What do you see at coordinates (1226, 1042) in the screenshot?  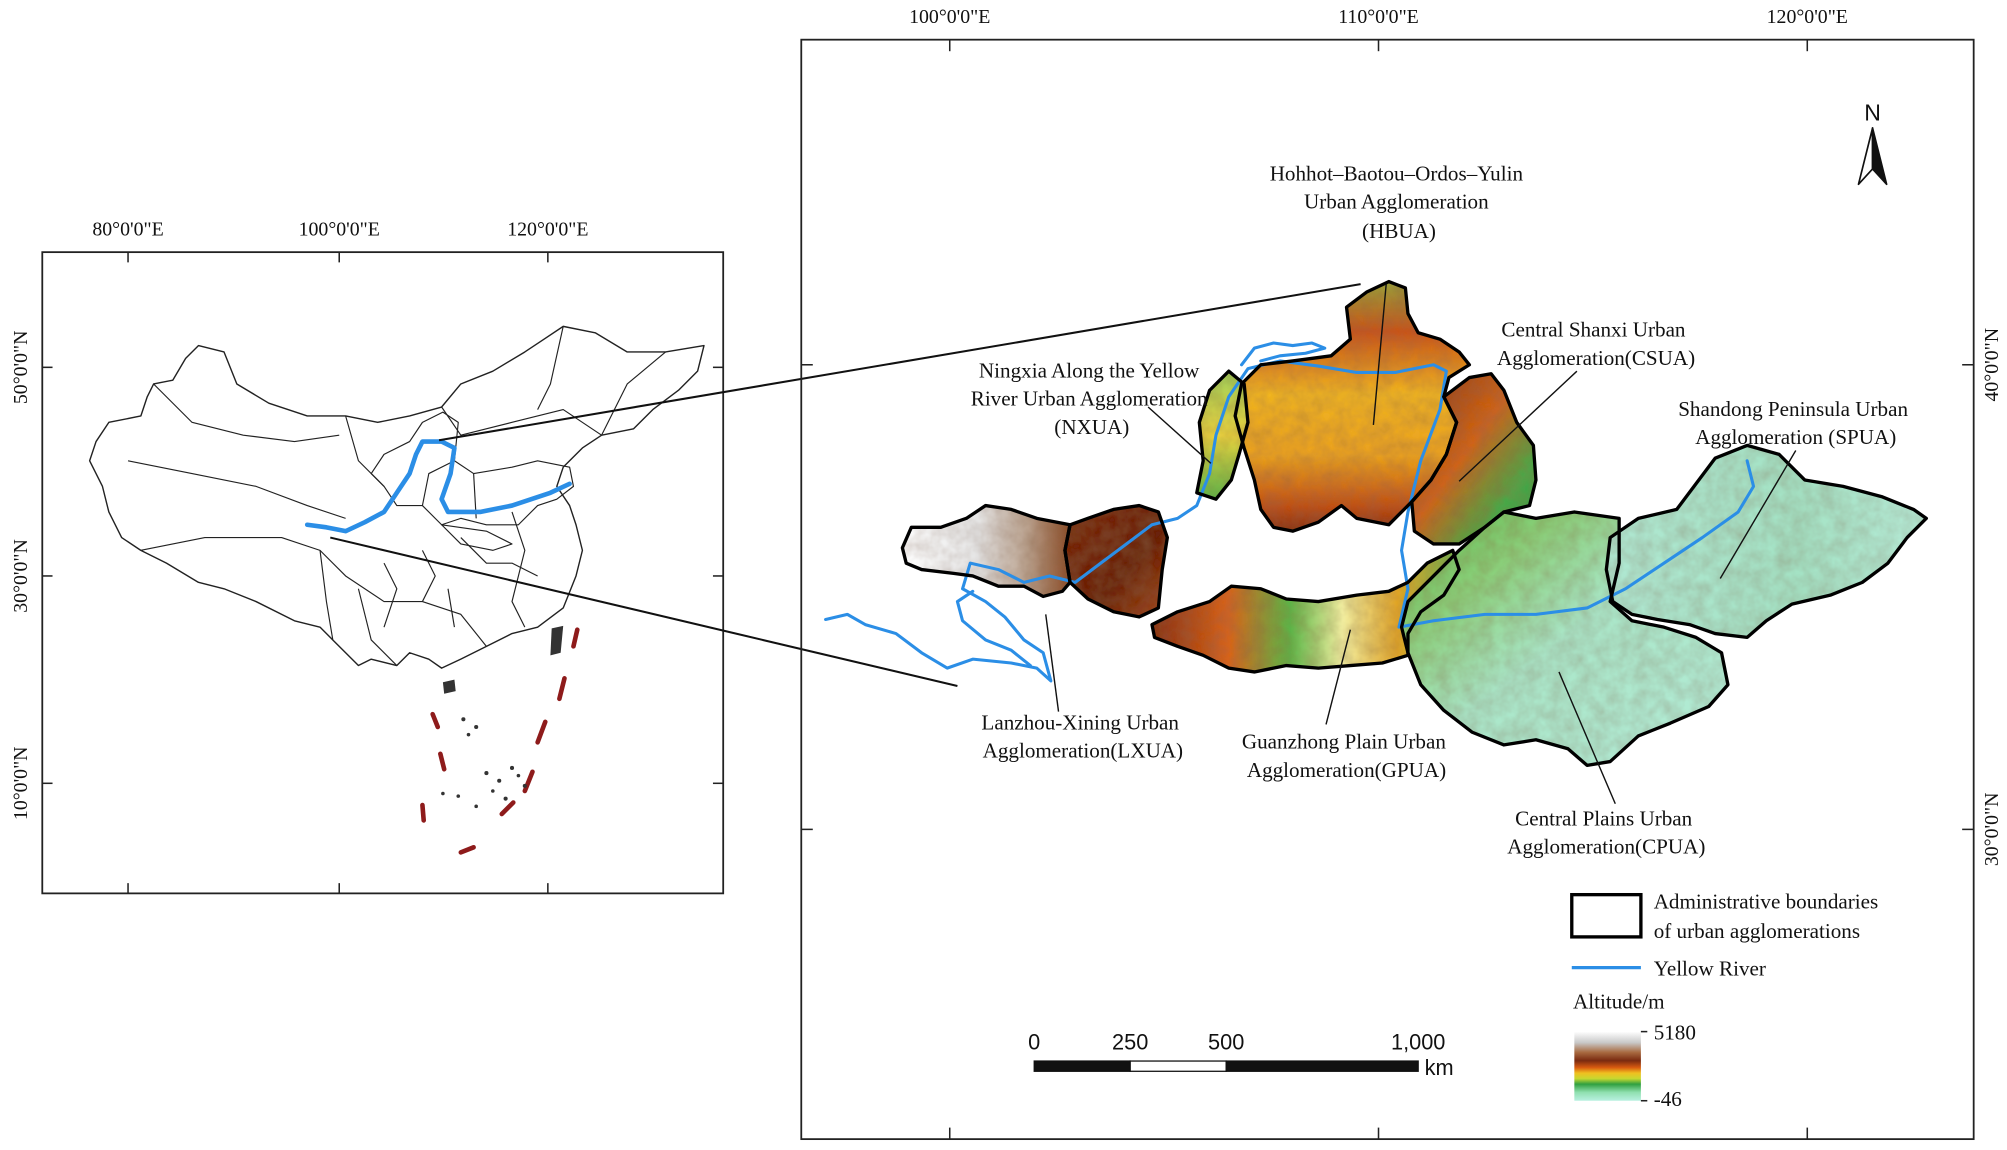 I see `scale-tick-label: 500` at bounding box center [1226, 1042].